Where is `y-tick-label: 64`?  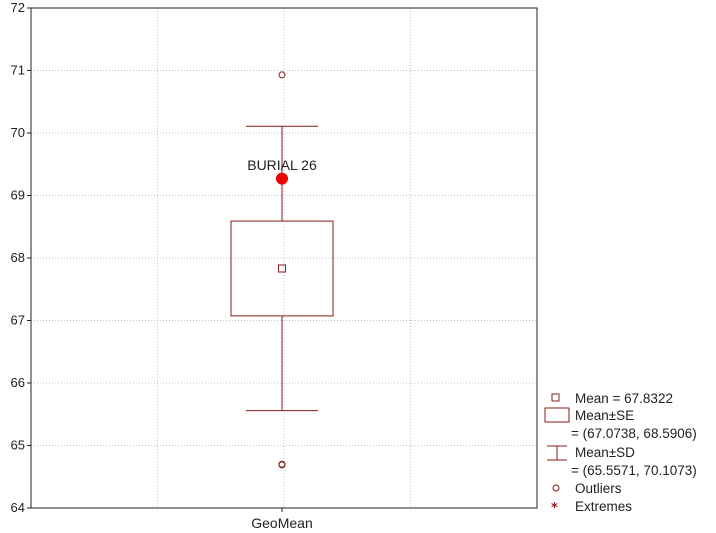
y-tick-label: 64 is located at coordinates (18, 507).